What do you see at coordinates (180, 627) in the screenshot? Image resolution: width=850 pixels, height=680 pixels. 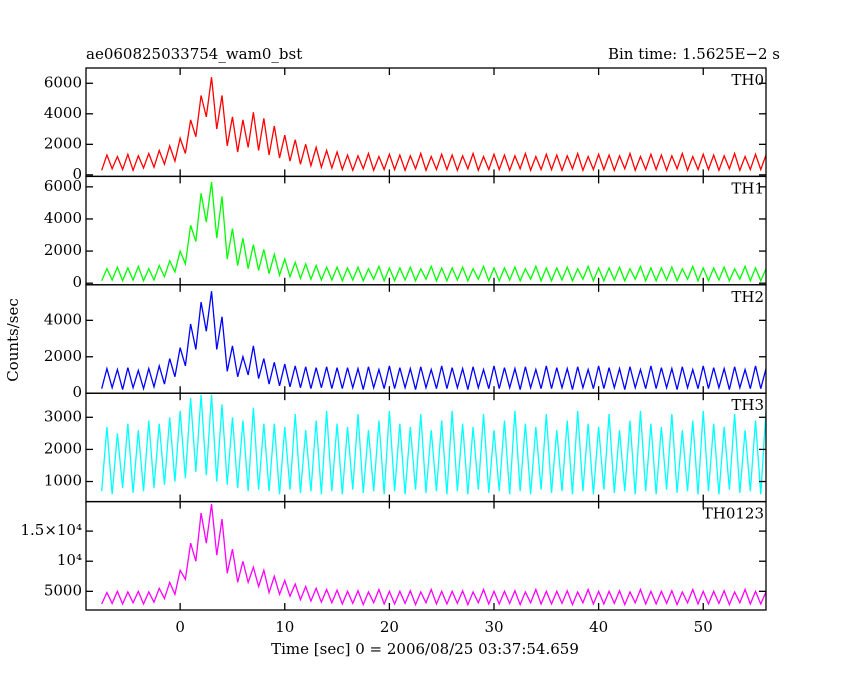 I see `x-tick-label: 0` at bounding box center [180, 627].